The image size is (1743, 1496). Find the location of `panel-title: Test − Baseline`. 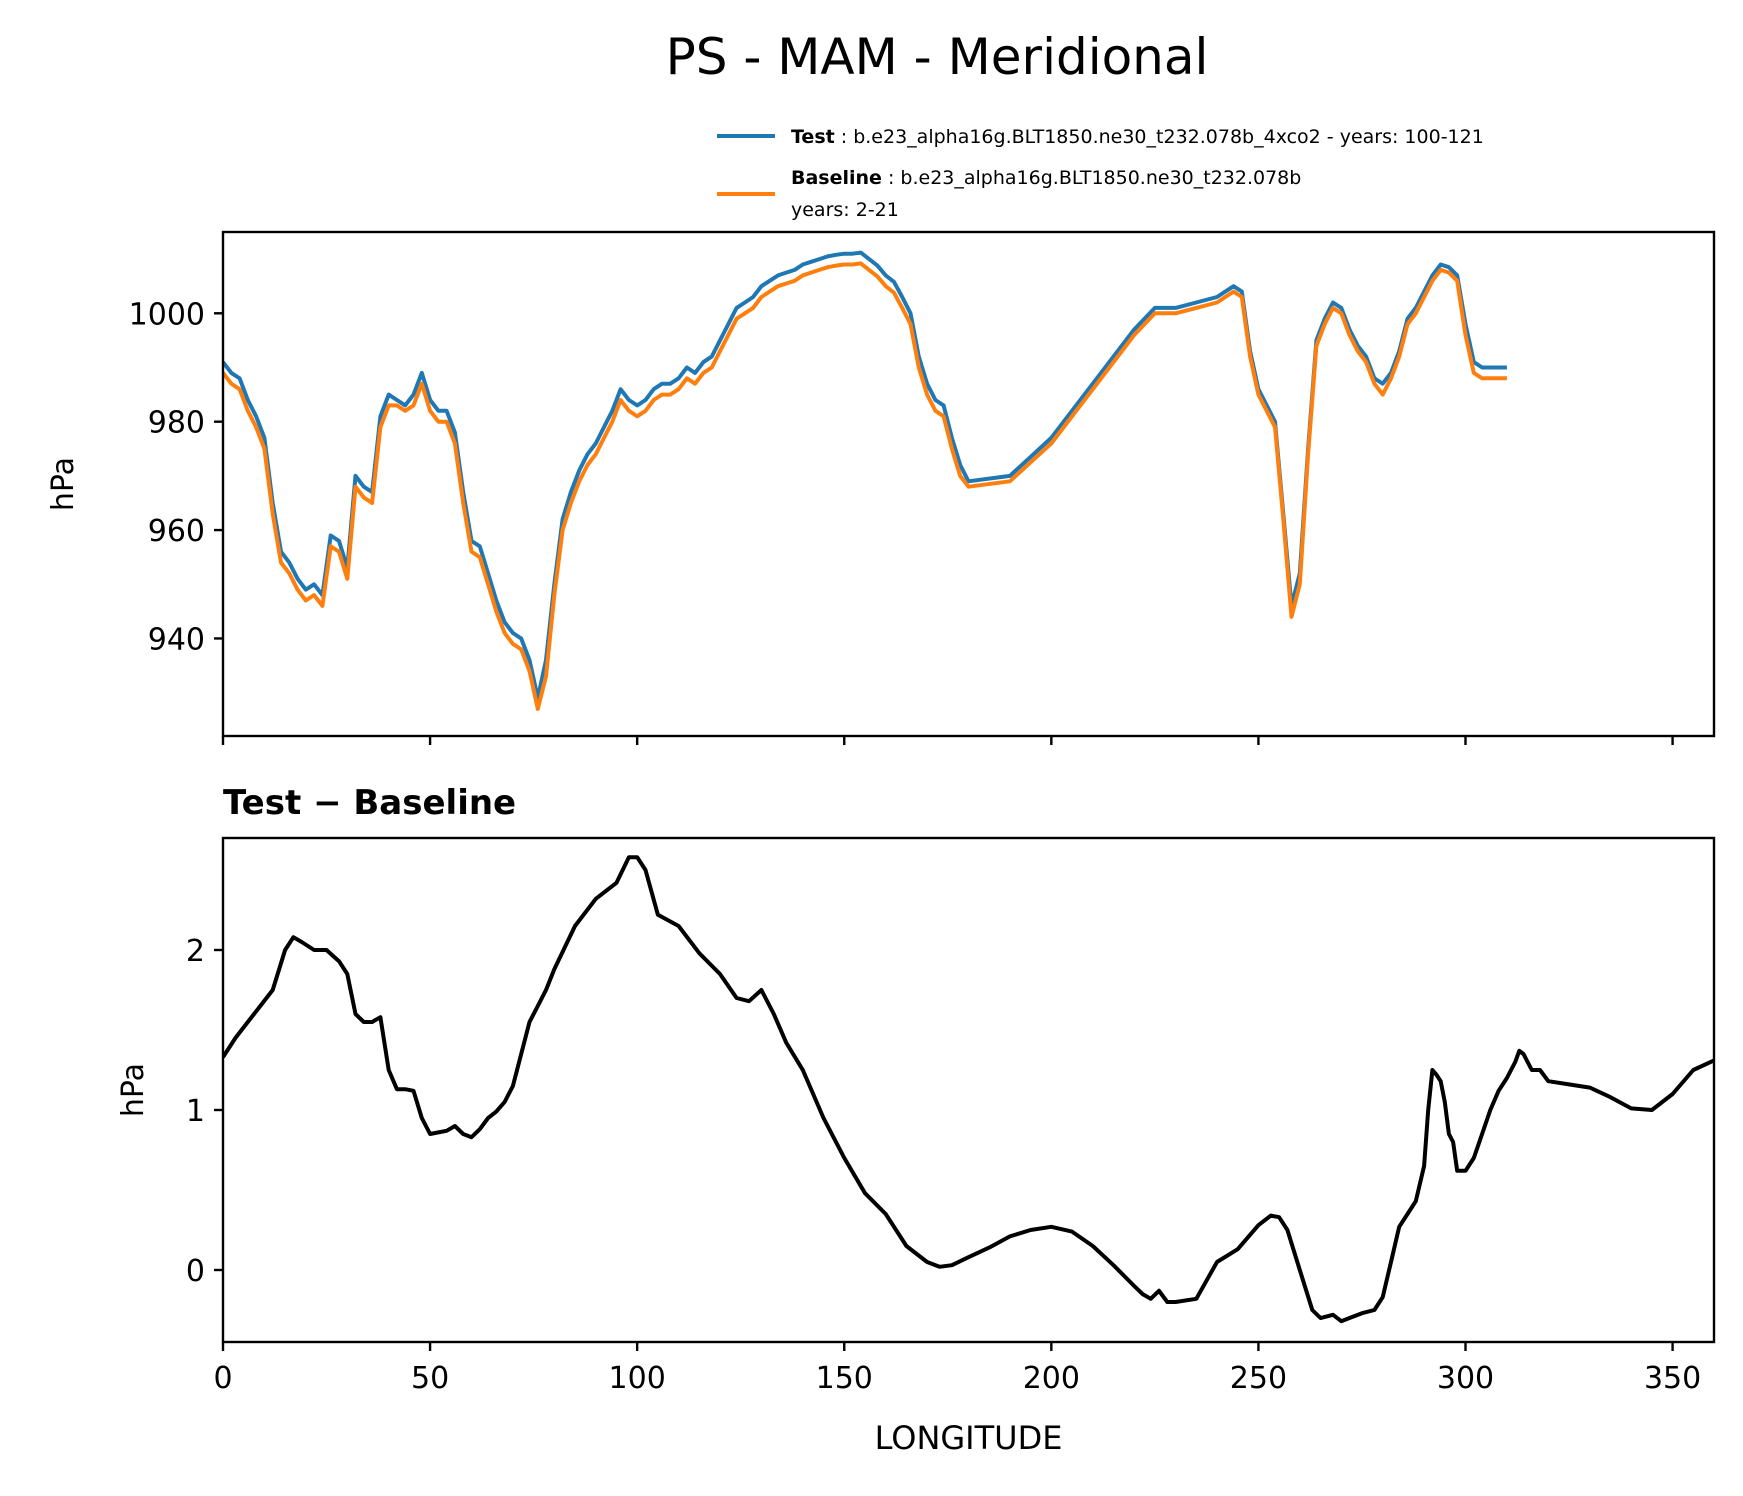

panel-title: Test − Baseline is located at coordinates (369, 803).